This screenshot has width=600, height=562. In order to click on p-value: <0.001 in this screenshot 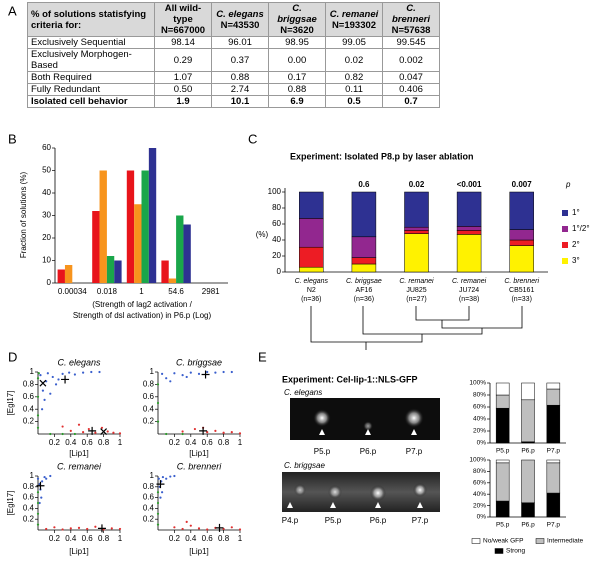, I will do `click(469, 184)`.